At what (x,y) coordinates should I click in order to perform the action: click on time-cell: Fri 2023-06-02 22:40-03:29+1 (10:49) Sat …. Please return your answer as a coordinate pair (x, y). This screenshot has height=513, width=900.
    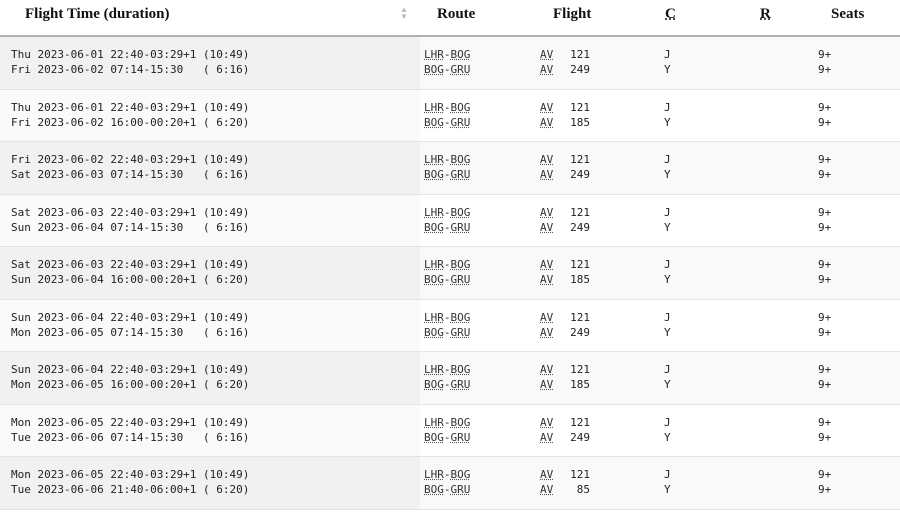
    Looking at the image, I should click on (210, 168).